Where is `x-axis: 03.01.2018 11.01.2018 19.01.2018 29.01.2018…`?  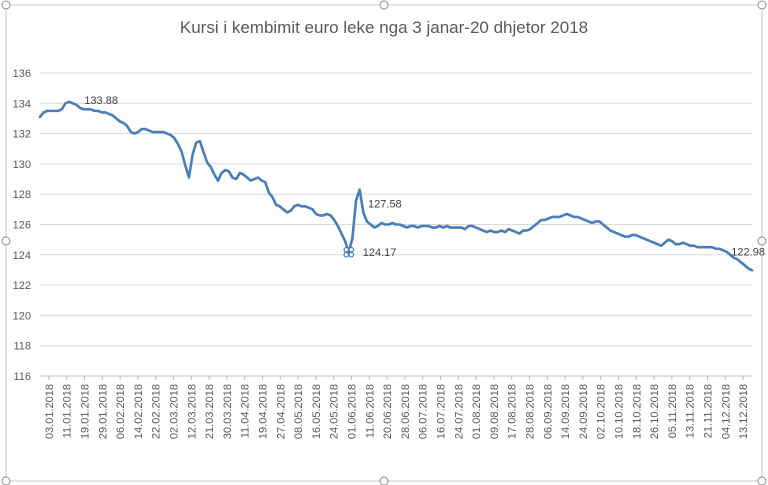 x-axis: 03.01.2018 11.01.2018 19.01.2018 29.01.2018… is located at coordinates (397, 407).